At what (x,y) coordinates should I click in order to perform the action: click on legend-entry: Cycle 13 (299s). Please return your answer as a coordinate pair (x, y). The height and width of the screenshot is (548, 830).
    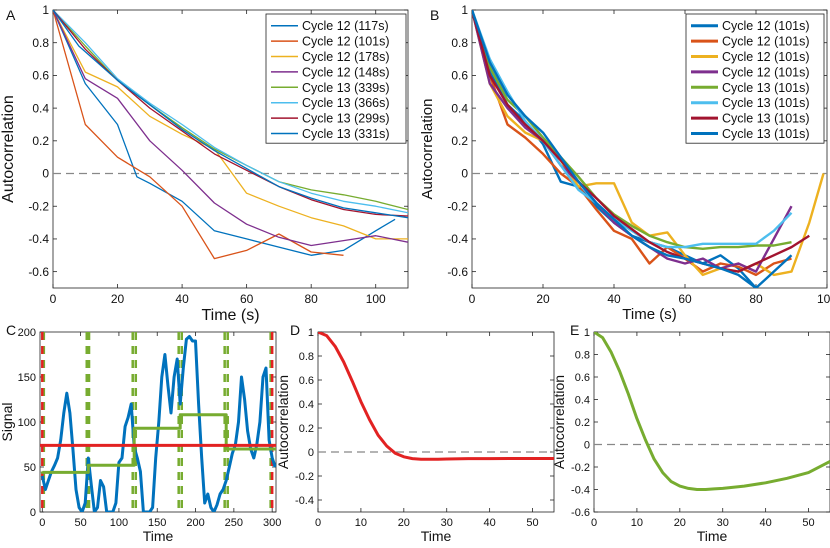
    Looking at the image, I should click on (346, 119).